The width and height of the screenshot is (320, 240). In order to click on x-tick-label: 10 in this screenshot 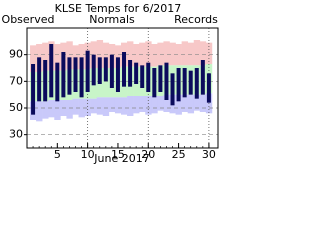, I will do `click(88, 154)`.